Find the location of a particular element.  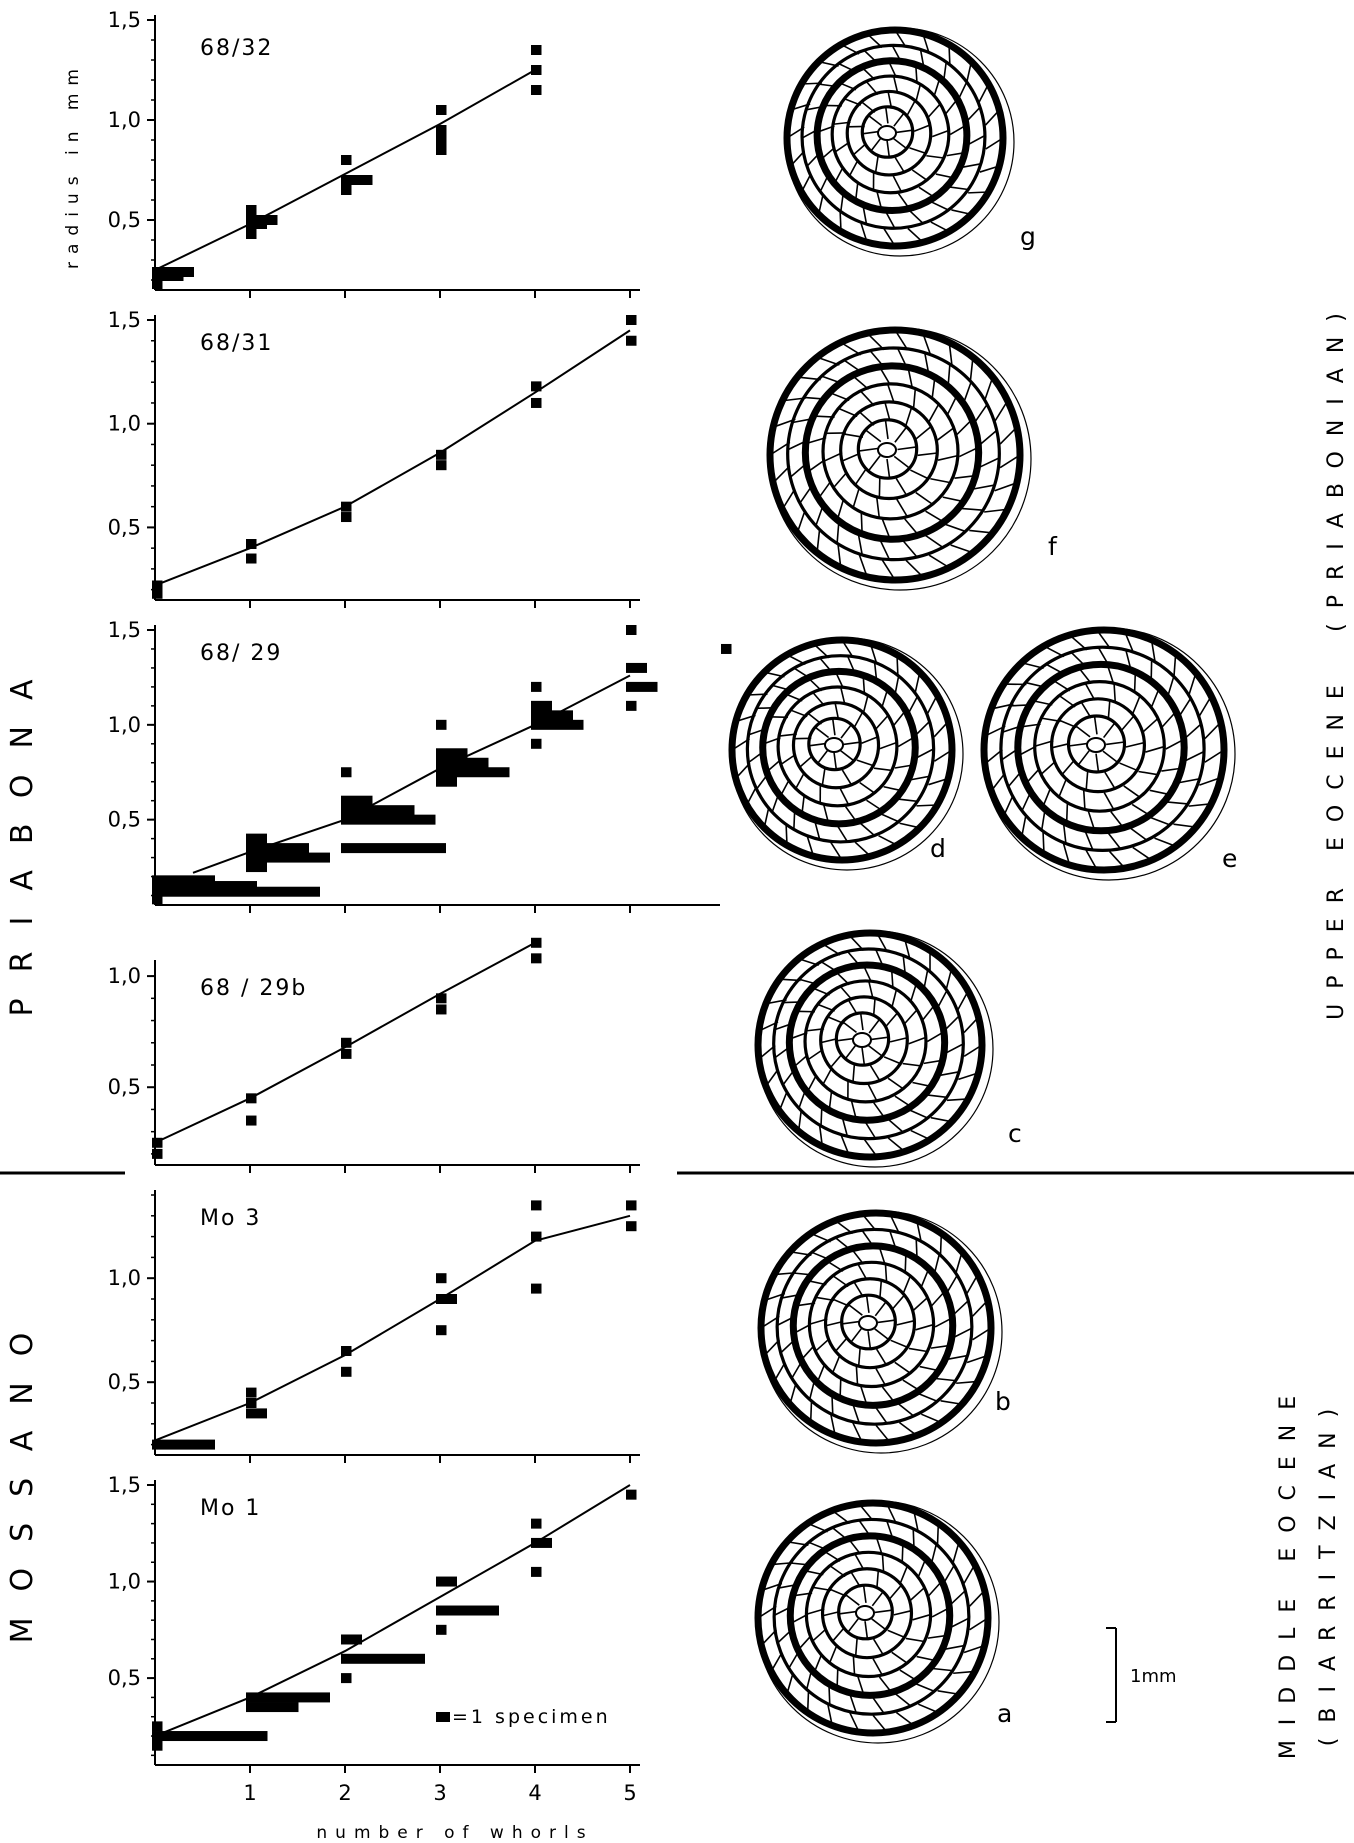

specimen-letter: a is located at coordinates (1004, 1713).